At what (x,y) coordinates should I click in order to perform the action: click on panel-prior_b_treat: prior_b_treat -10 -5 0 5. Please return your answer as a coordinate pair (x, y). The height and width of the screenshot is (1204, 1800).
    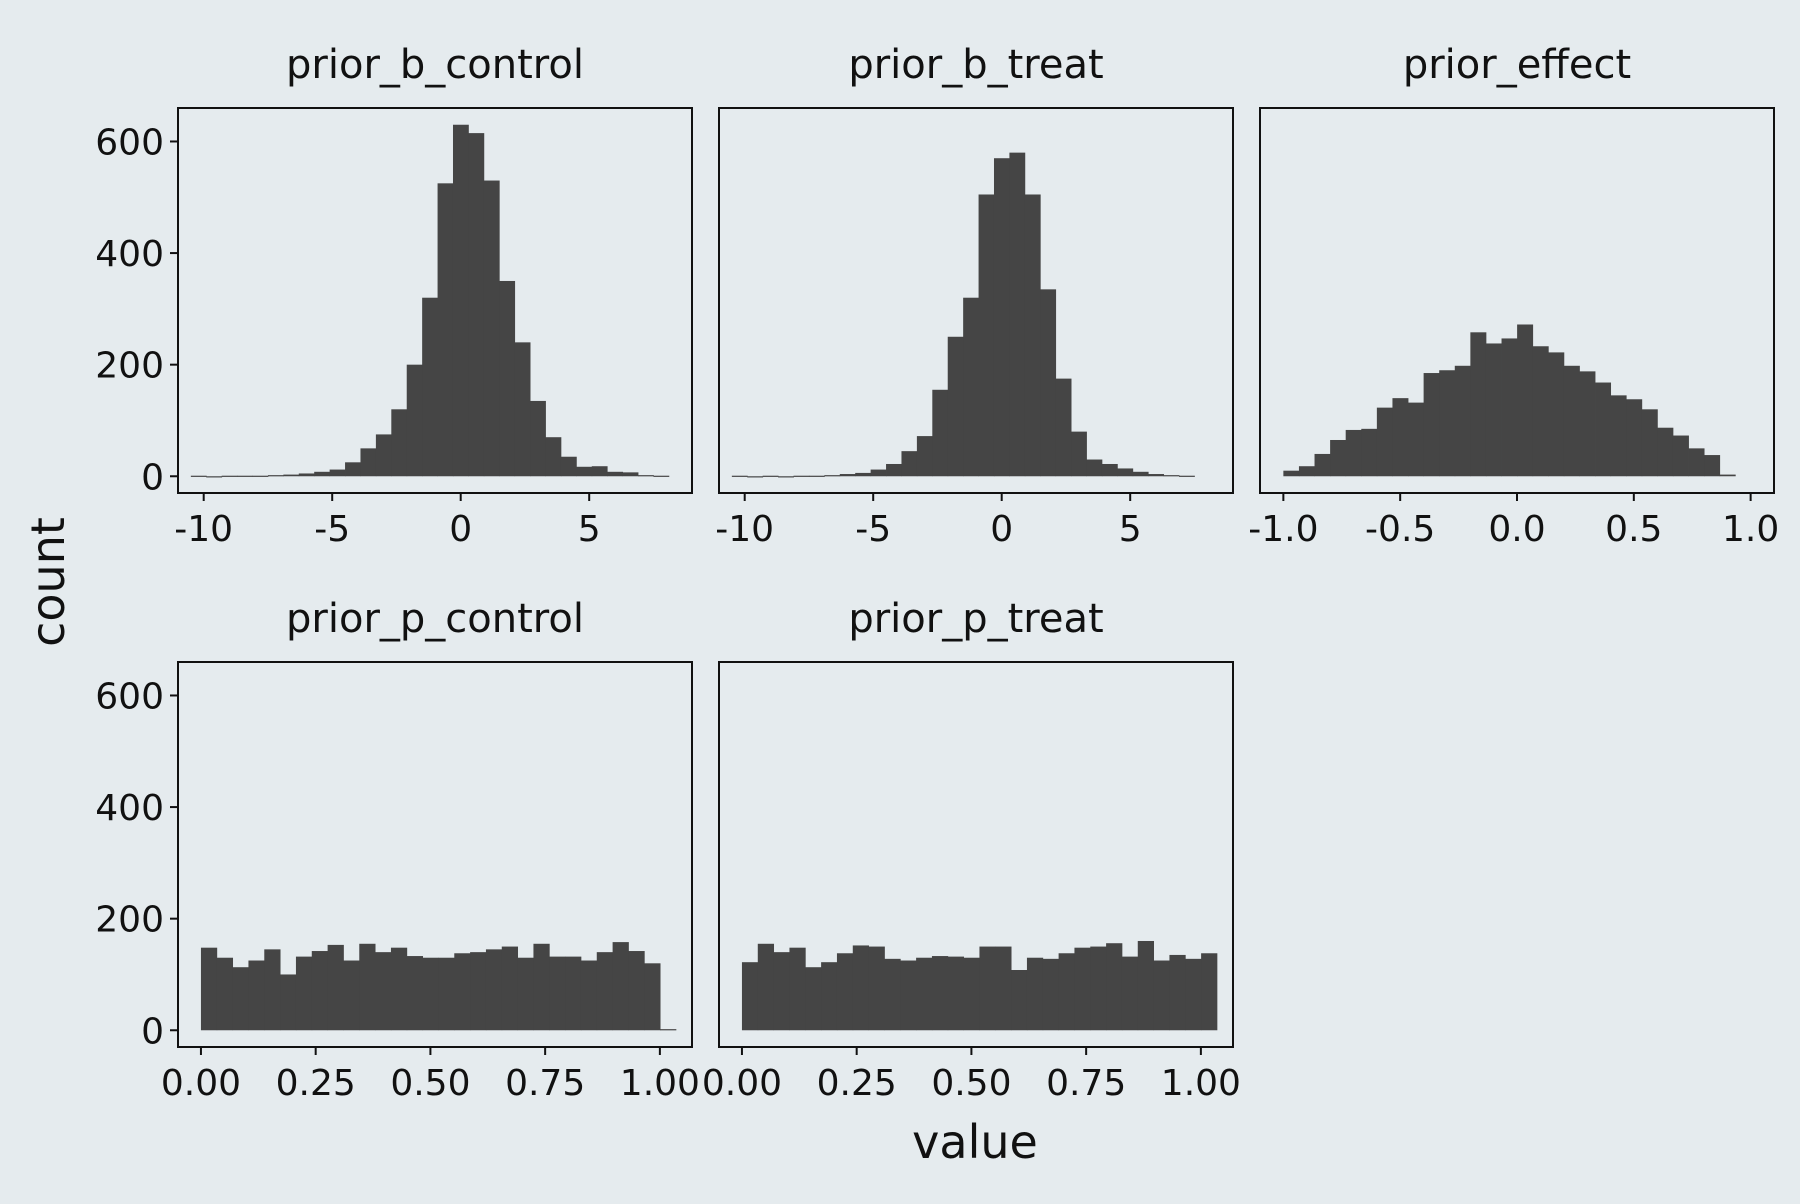
    Looking at the image, I should click on (974, 296).